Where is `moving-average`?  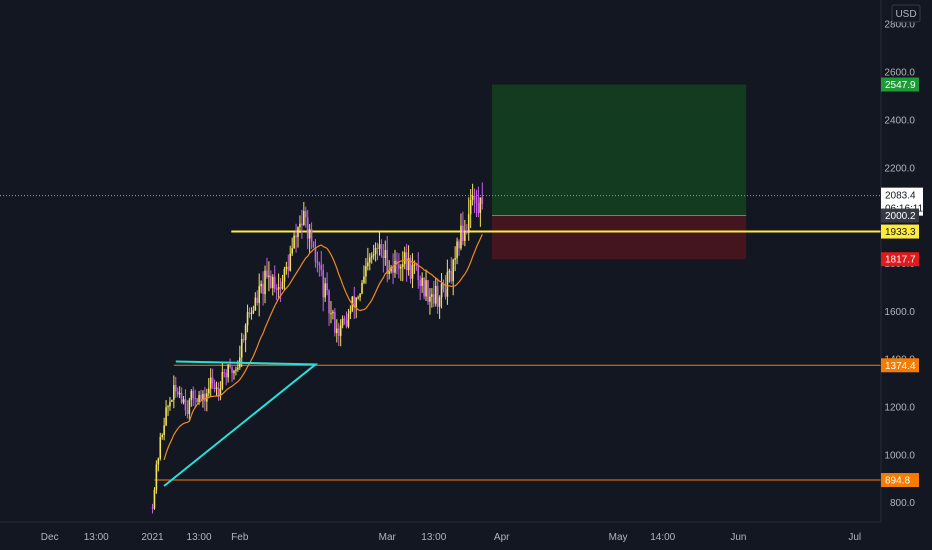 moving-average is located at coordinates (323, 347).